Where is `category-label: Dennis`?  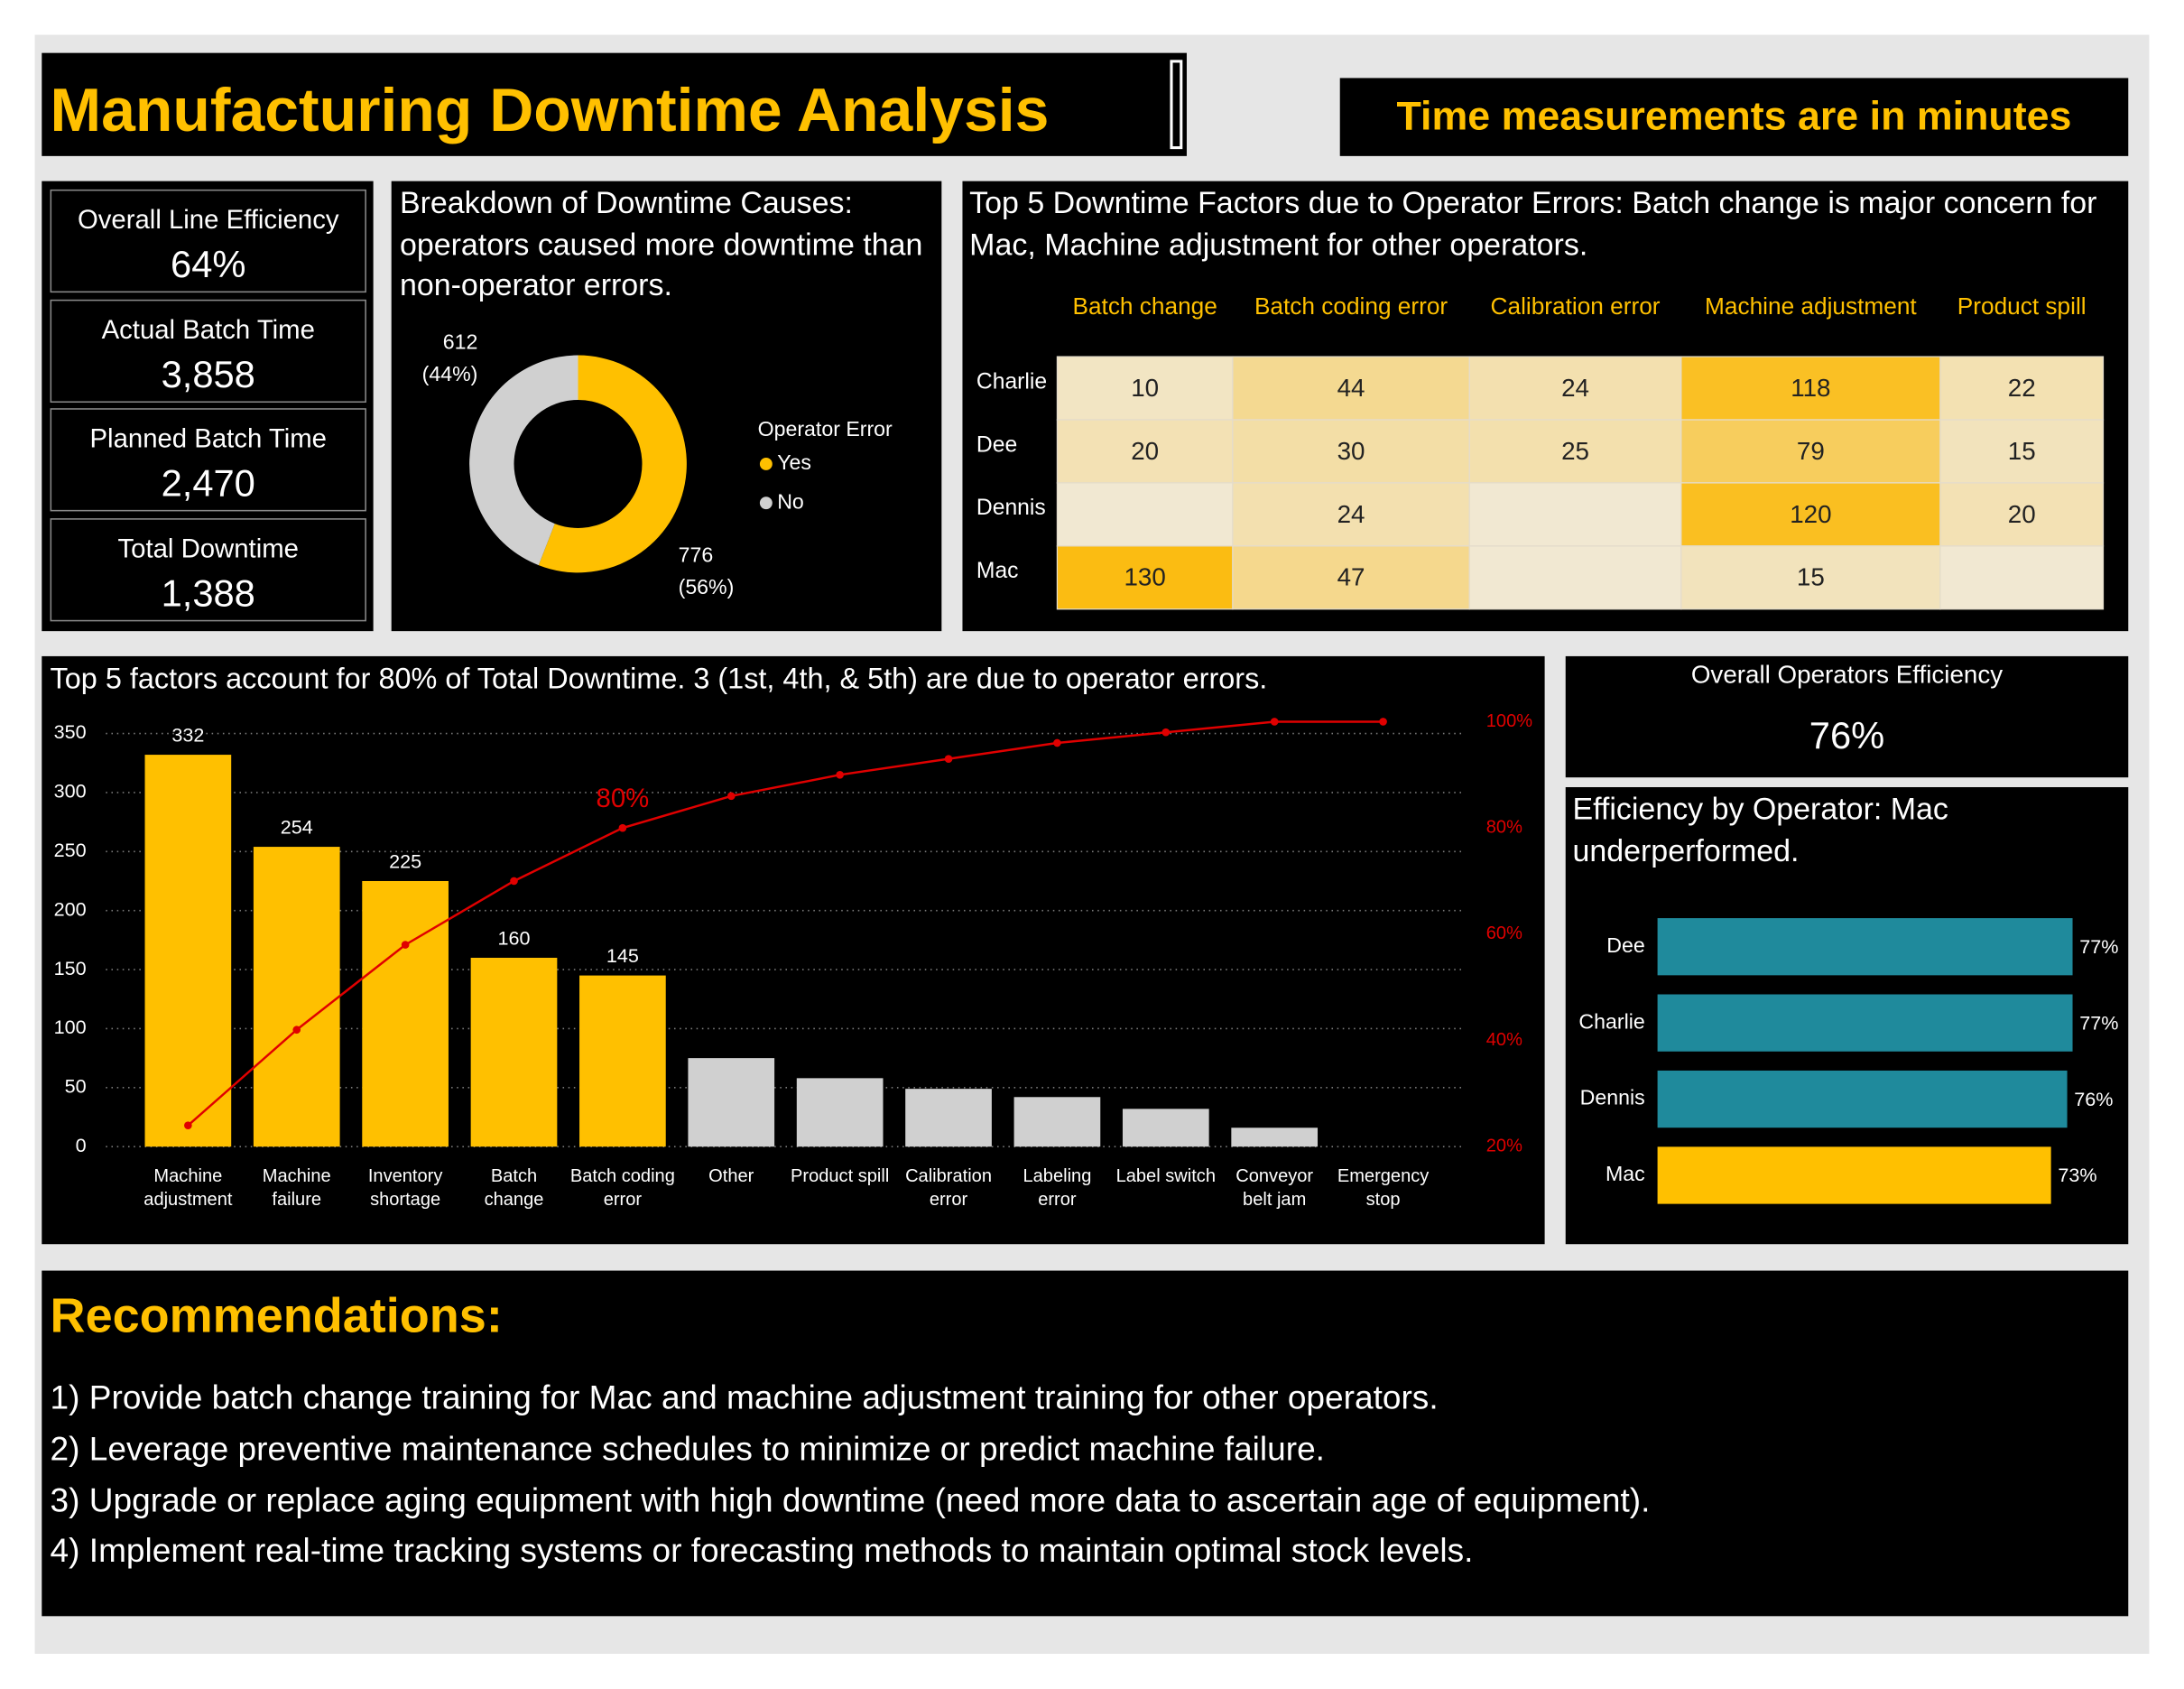 category-label: Dennis is located at coordinates (1612, 1097).